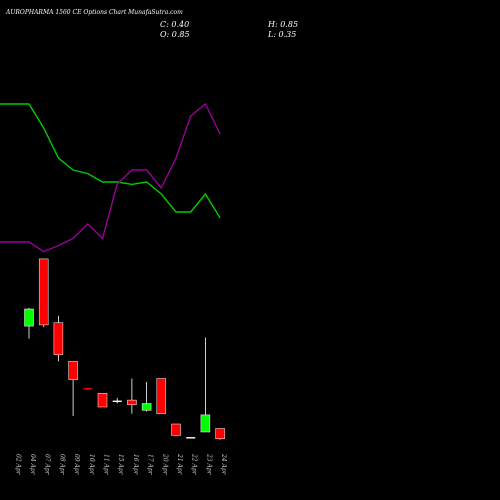 The image size is (500, 500). Describe the element at coordinates (47, 465) in the screenshot. I see `x-tick-label: 07 Apr` at that location.